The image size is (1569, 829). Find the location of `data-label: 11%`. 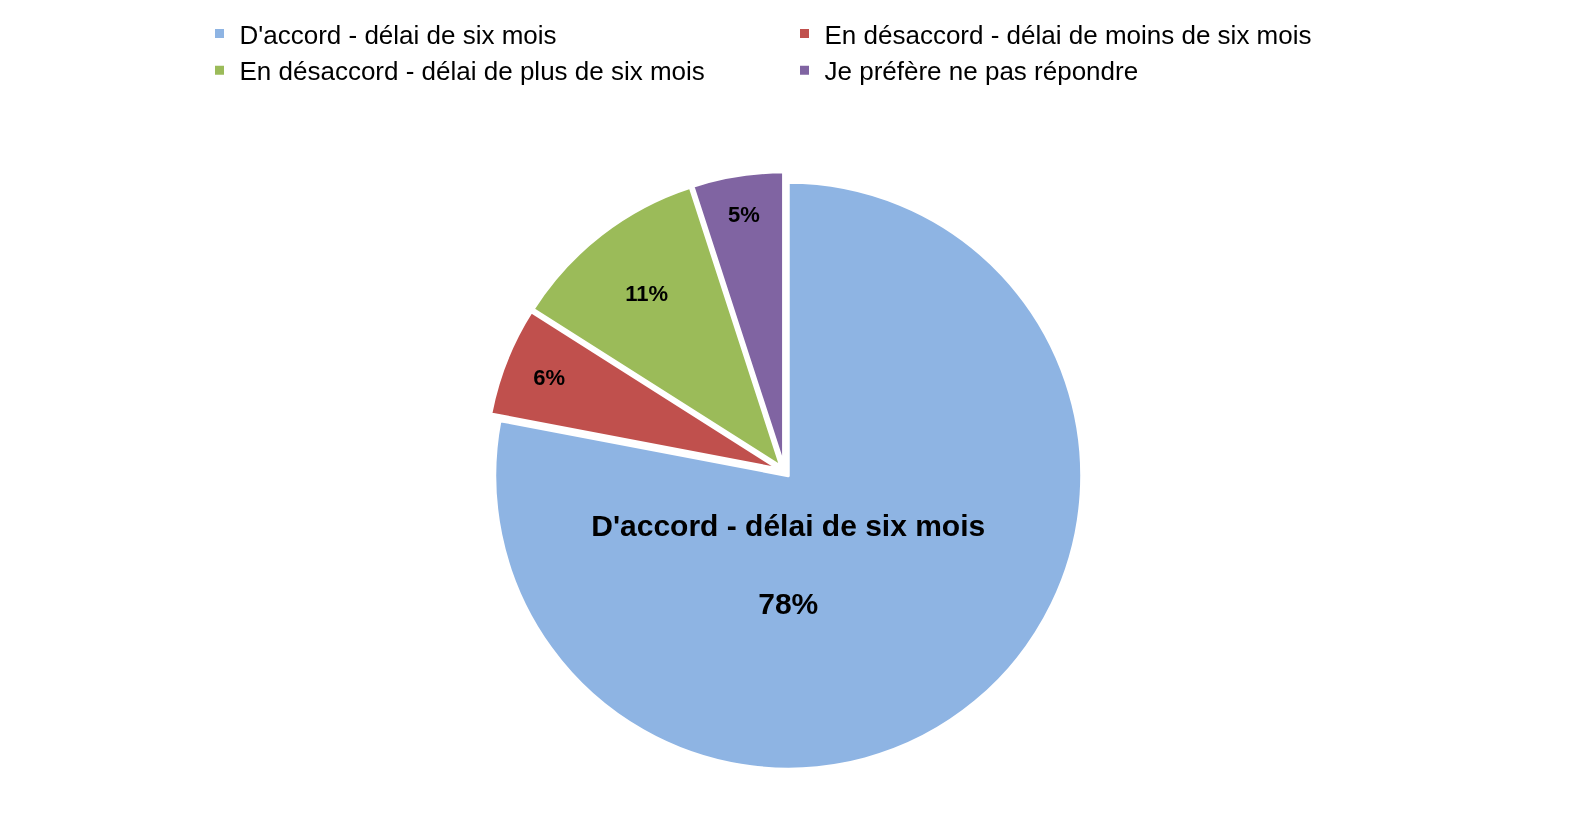

data-label: 11% is located at coordinates (646, 293).